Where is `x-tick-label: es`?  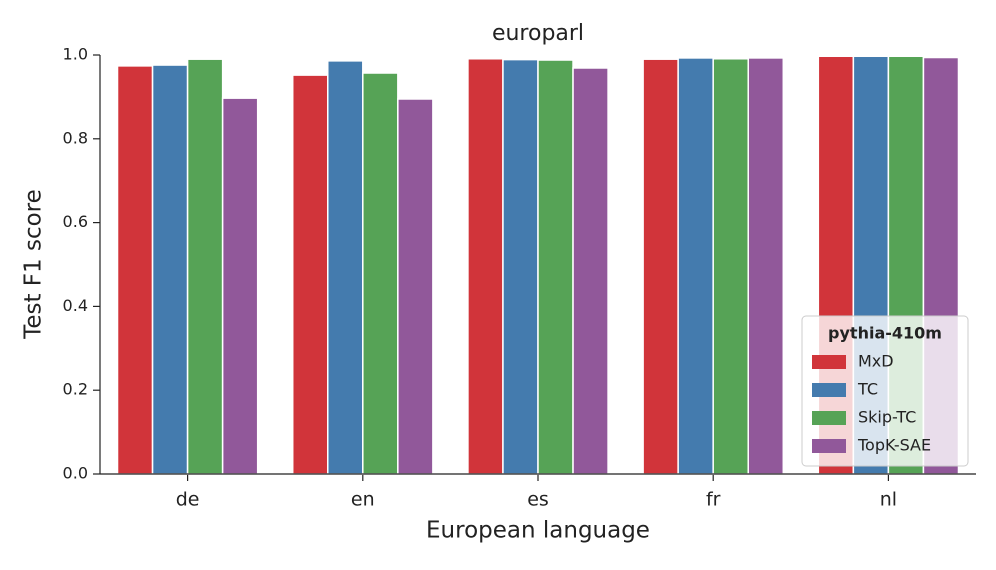 x-tick-label: es is located at coordinates (538, 500).